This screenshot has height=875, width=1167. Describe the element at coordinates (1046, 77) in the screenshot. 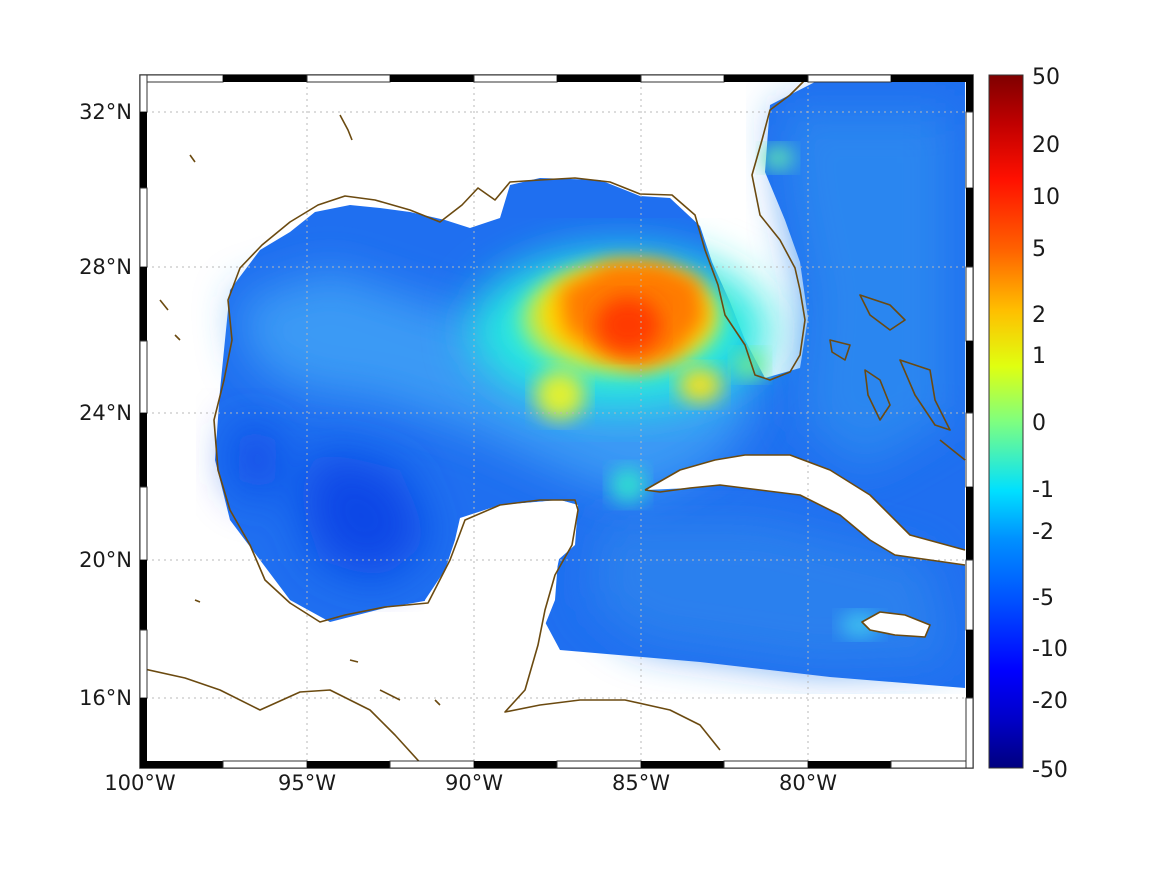

I see `colorbar-tick-label: 50` at that location.